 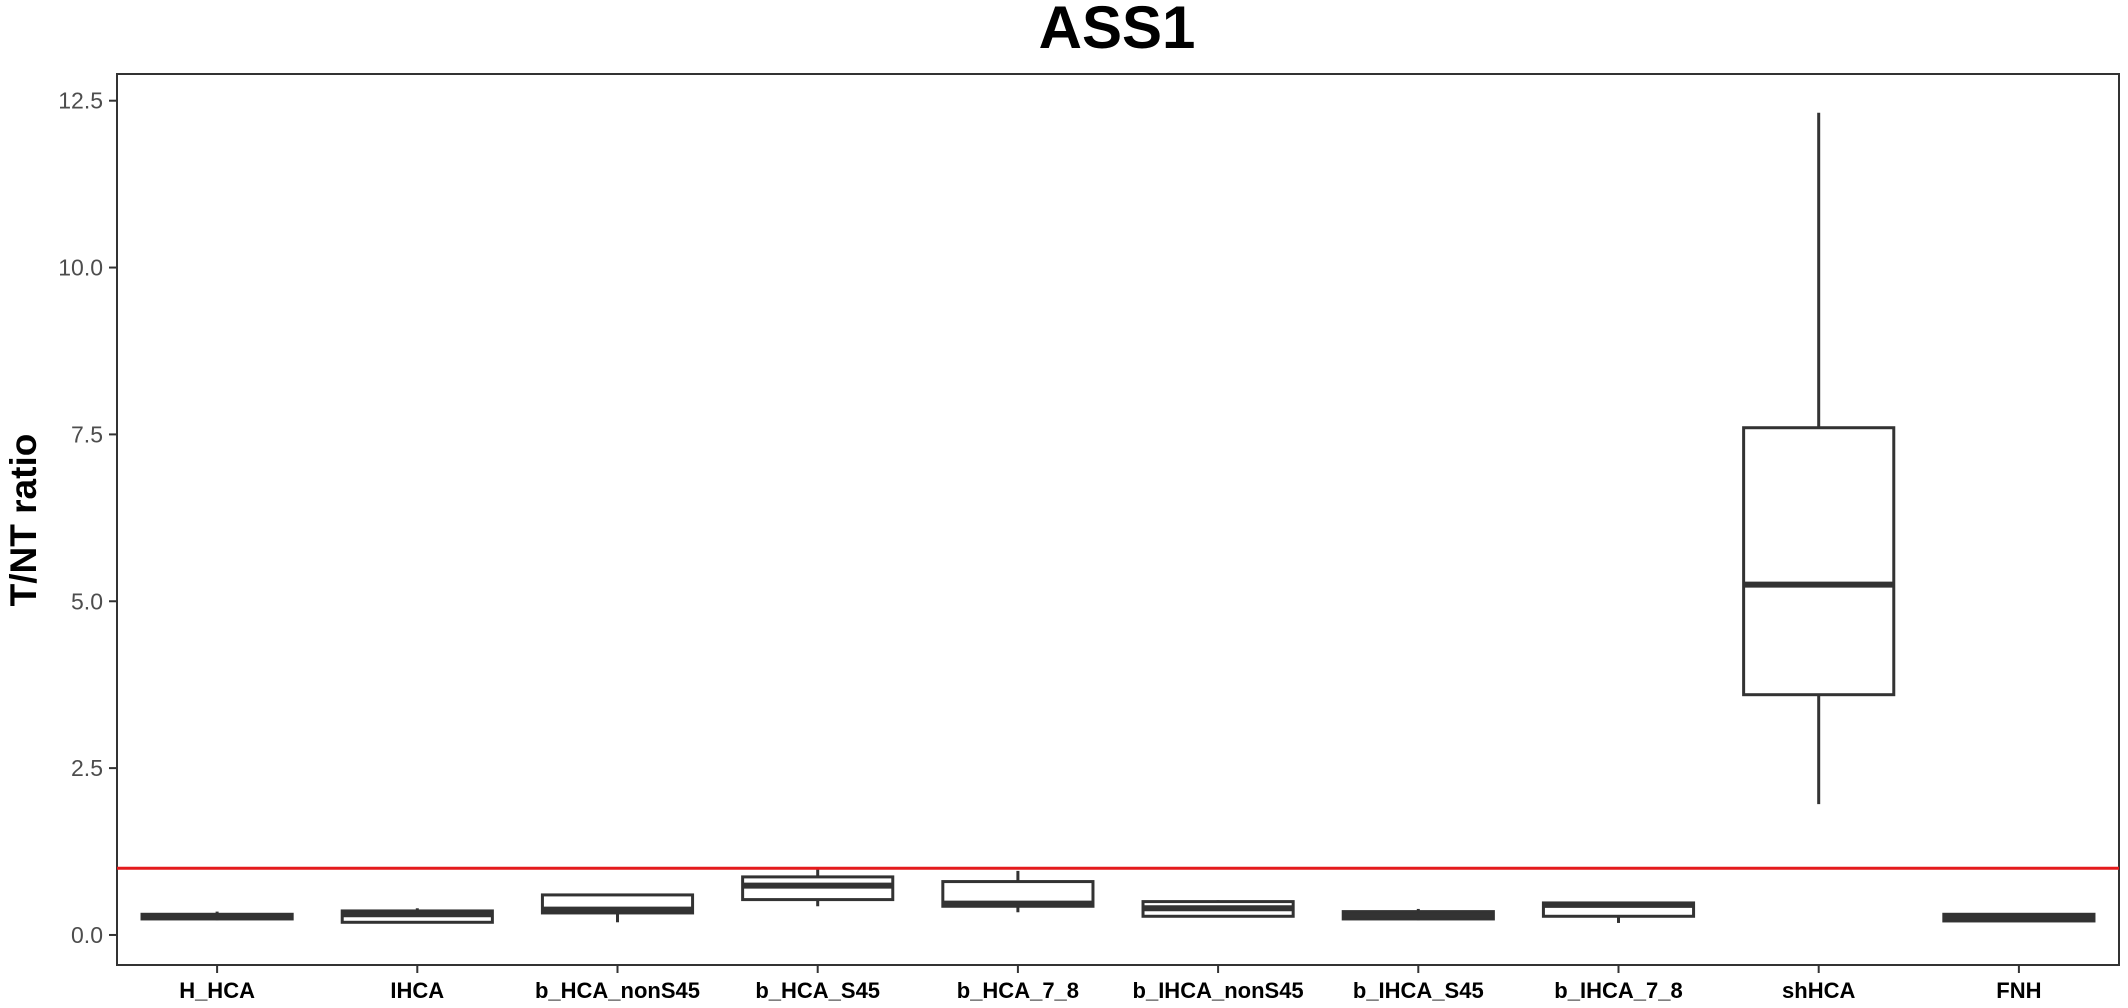 I want to click on x-tick-label: b_HCA_S45, so click(x=817, y=990).